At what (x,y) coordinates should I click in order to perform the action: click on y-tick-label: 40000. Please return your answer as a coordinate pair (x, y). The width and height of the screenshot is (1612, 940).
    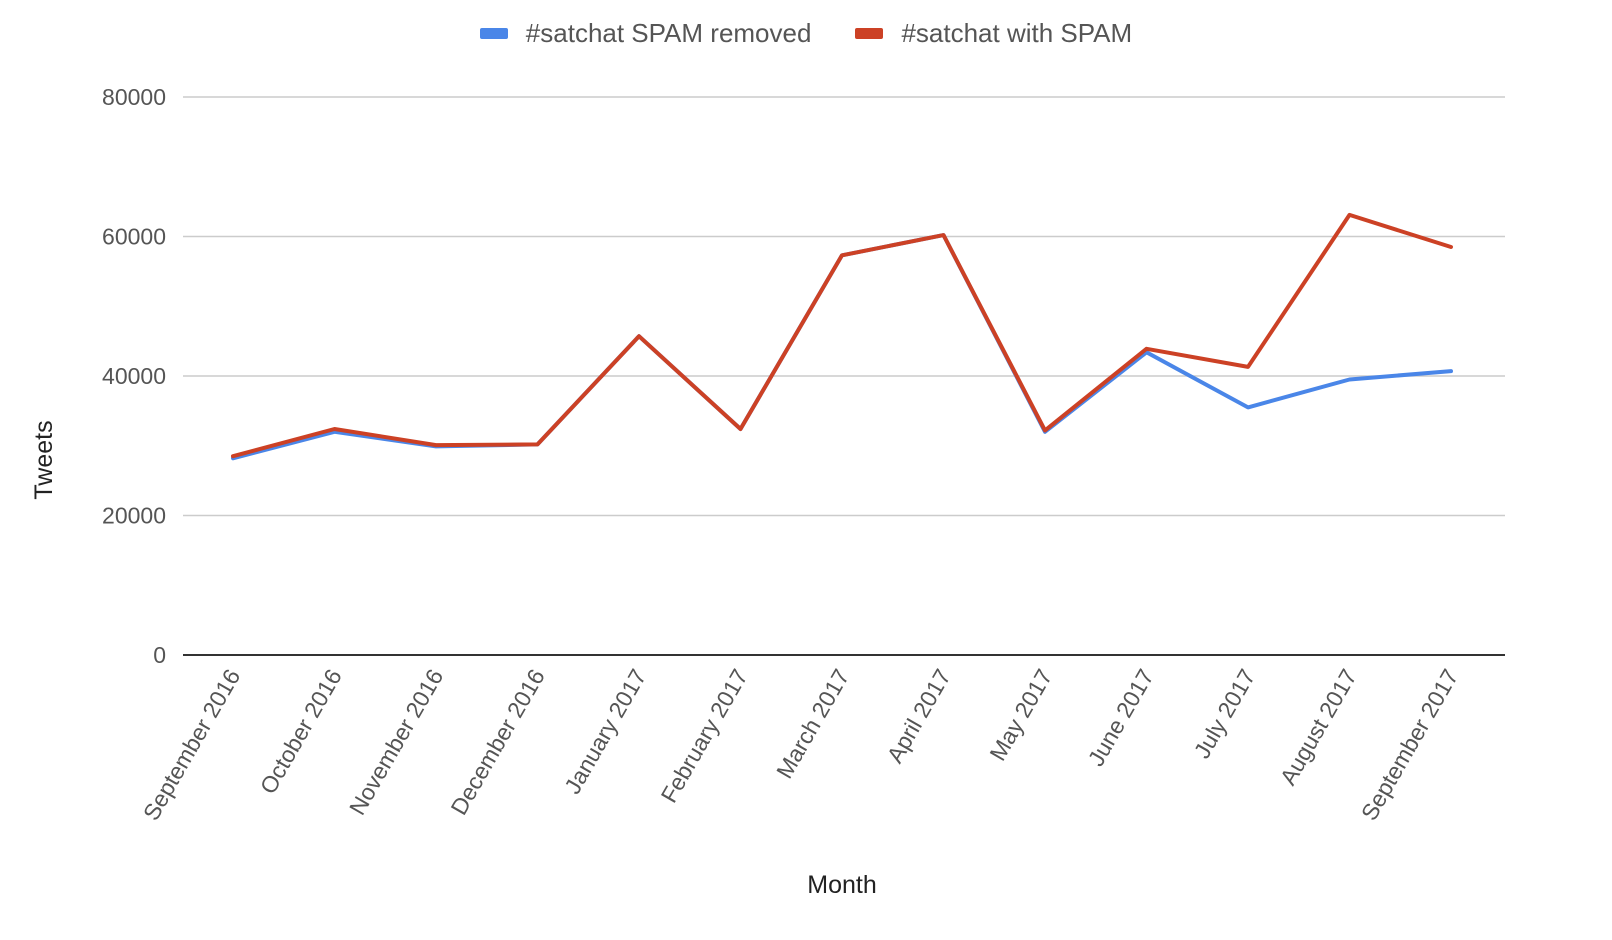
    Looking at the image, I should click on (134, 376).